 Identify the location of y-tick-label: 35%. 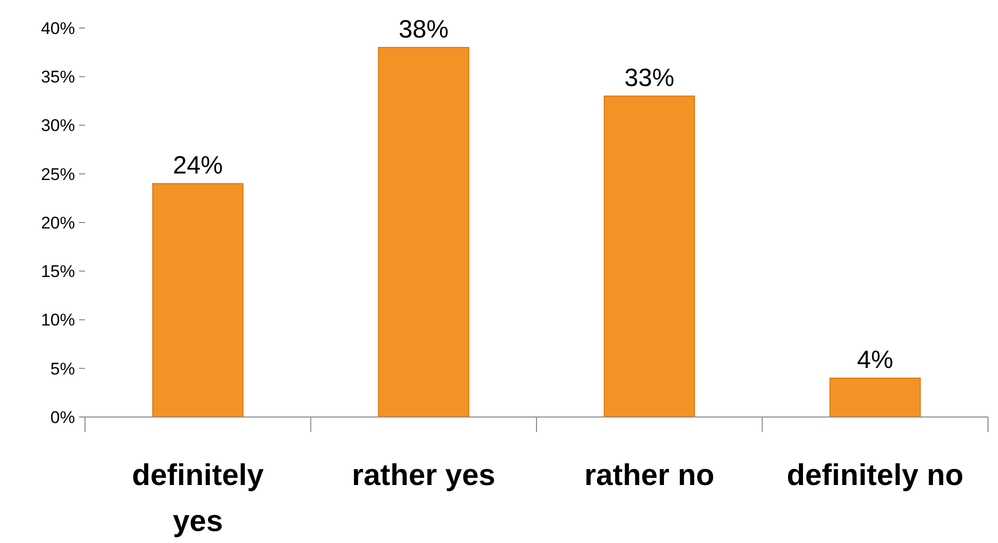
(57, 77).